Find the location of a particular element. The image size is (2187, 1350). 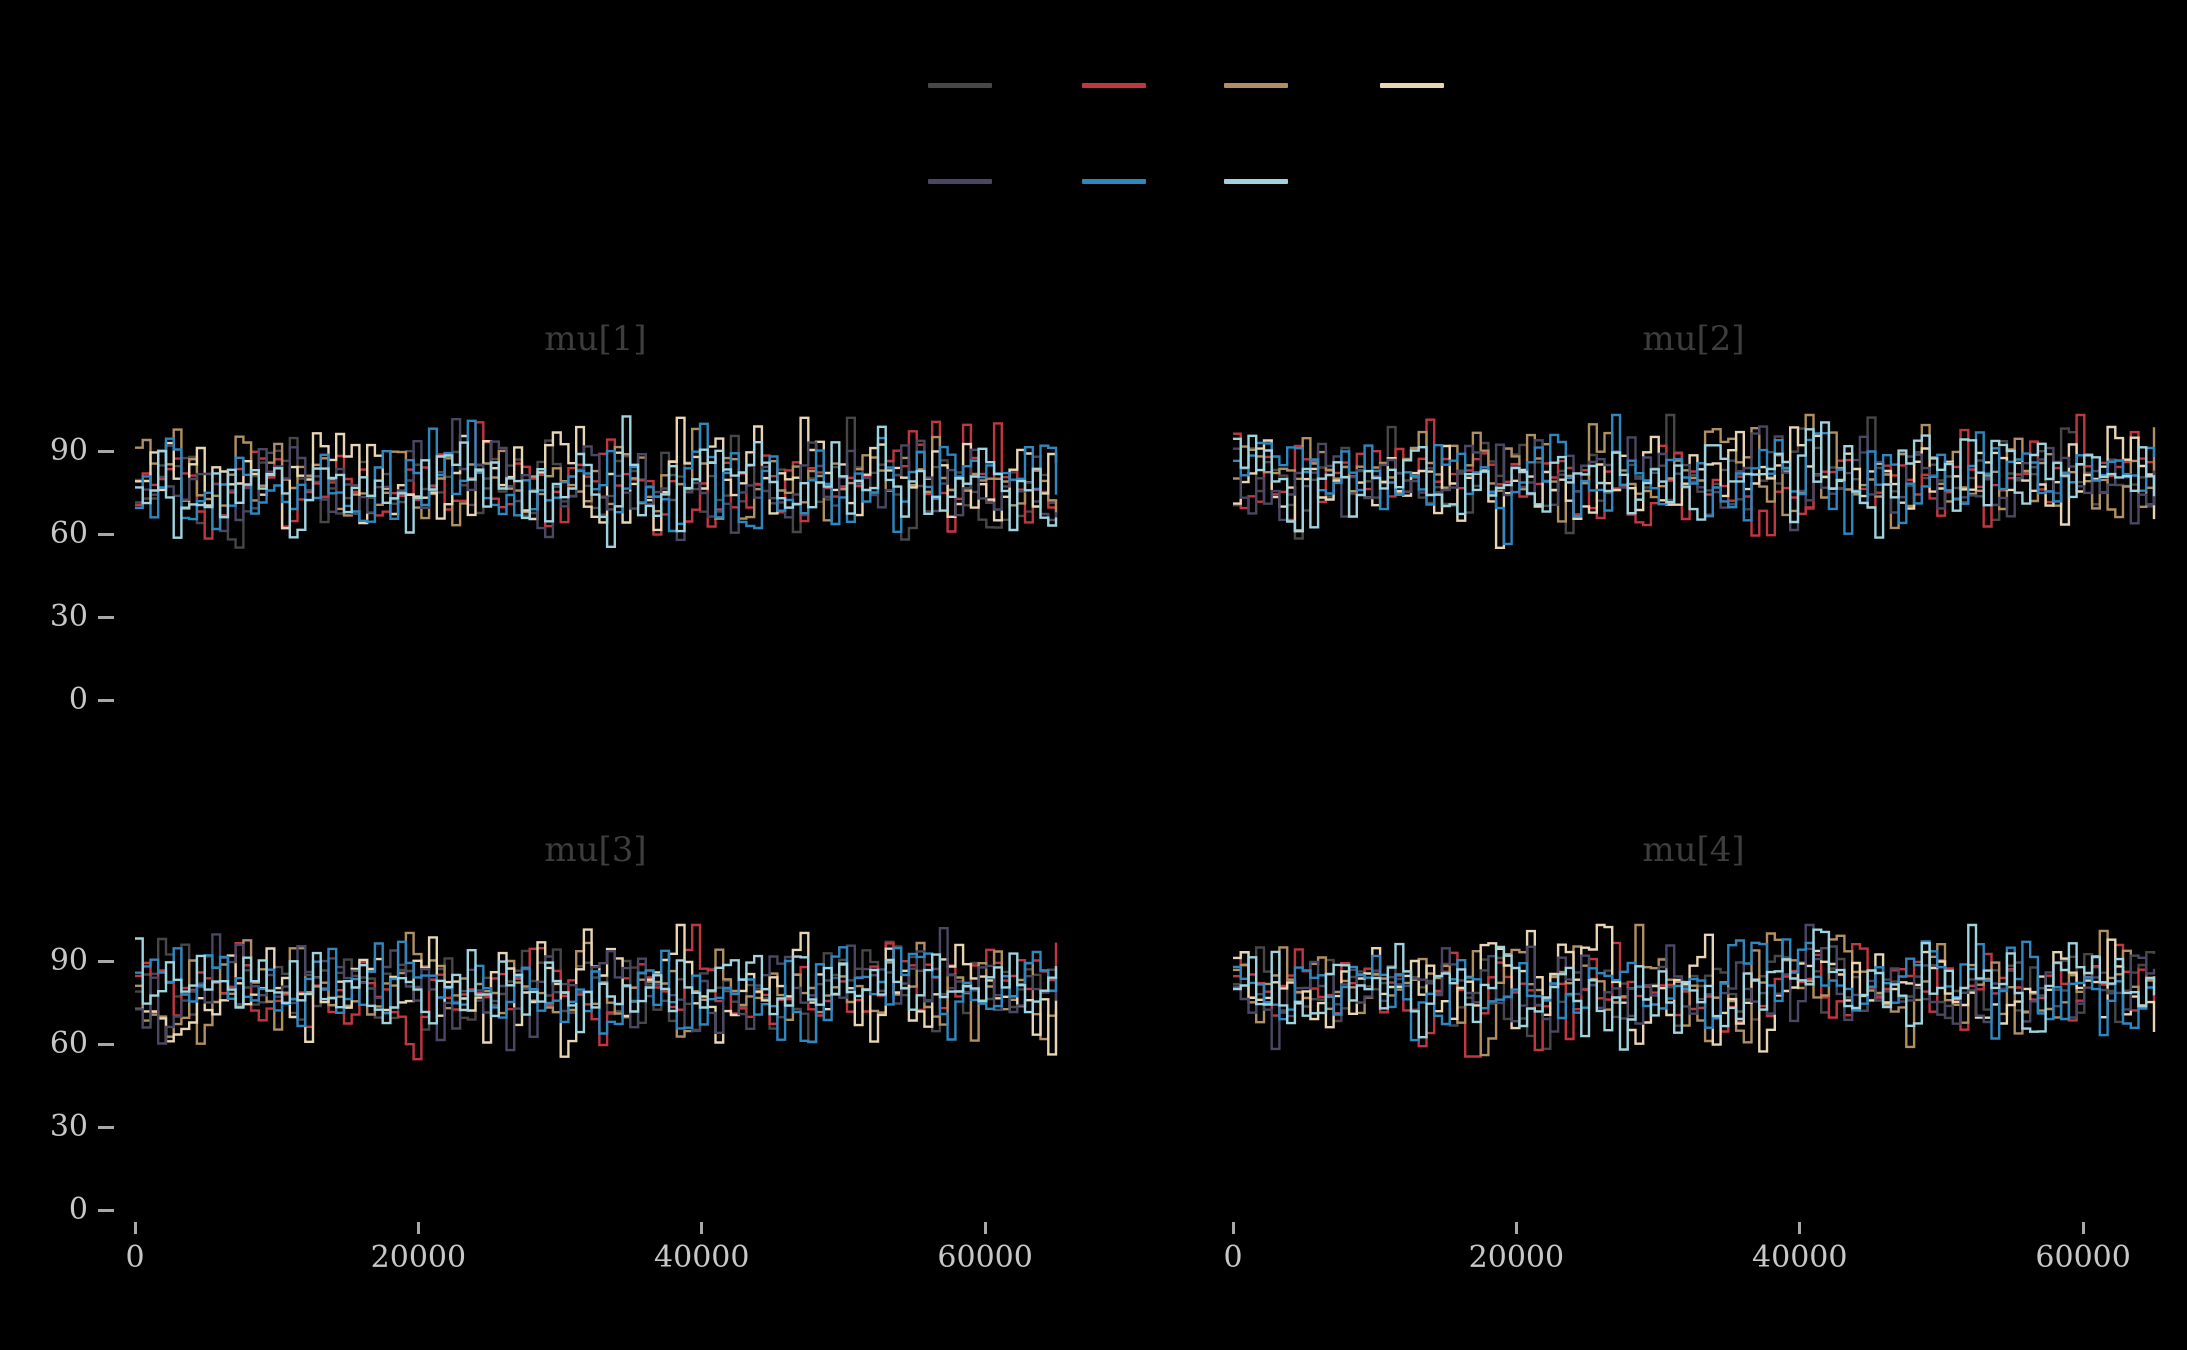

facet-title-mu-2: mu[2] is located at coordinates (1693, 339).